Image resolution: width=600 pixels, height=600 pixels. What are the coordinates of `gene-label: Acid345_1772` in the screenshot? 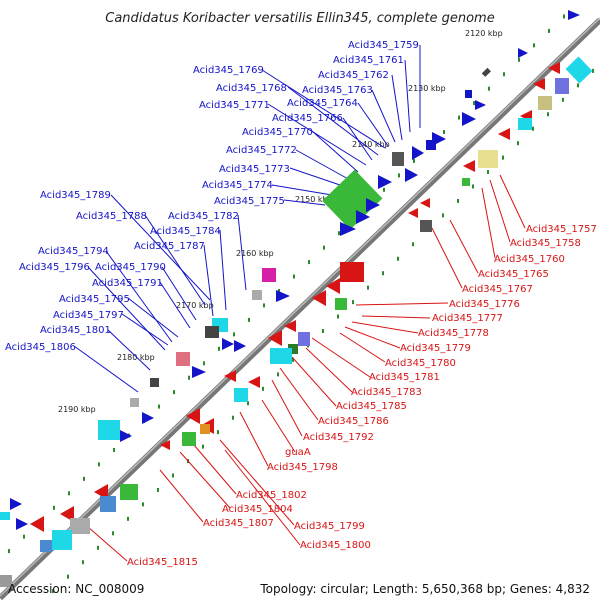 It's located at (261, 150).